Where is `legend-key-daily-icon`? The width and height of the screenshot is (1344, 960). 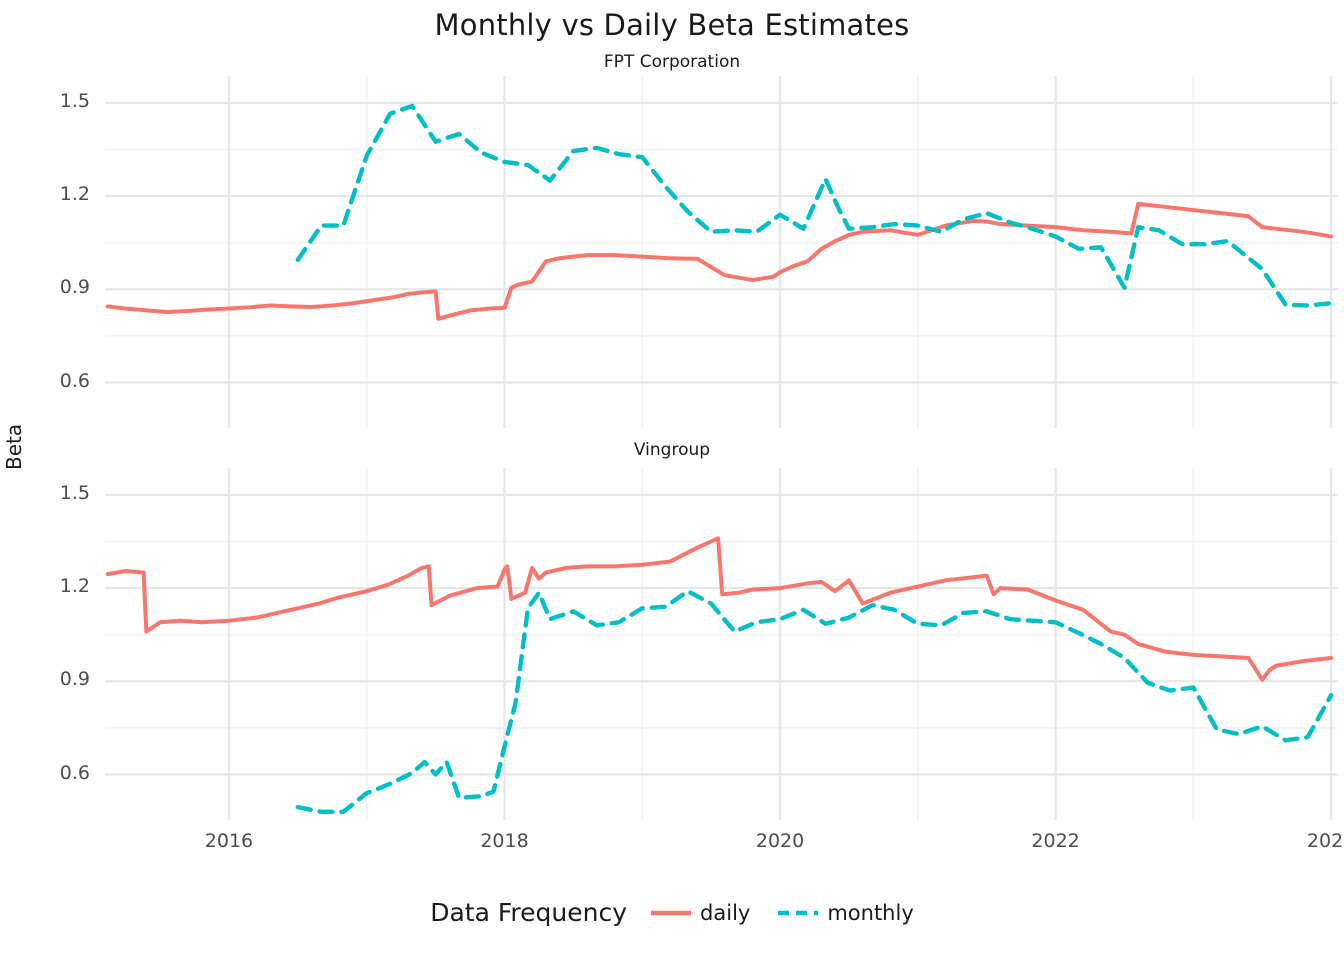
legend-key-daily-icon is located at coordinates (671, 912).